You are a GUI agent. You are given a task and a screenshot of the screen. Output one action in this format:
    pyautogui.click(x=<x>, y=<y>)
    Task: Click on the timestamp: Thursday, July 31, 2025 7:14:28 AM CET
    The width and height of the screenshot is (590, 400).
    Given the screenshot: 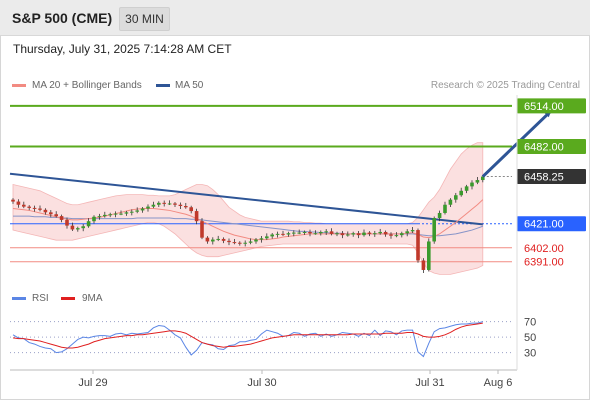 What is the action you would take?
    pyautogui.click(x=122, y=49)
    